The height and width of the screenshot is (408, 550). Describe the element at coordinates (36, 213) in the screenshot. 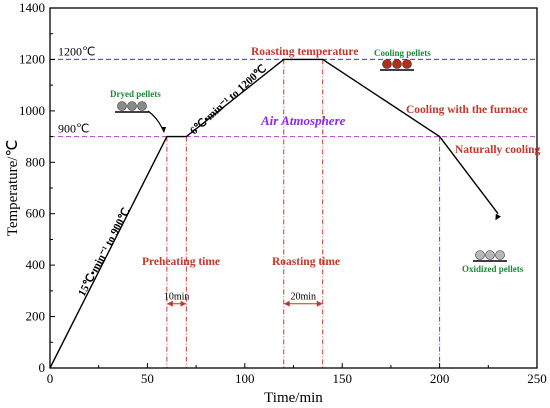

I see `y-tick-label: 600` at that location.